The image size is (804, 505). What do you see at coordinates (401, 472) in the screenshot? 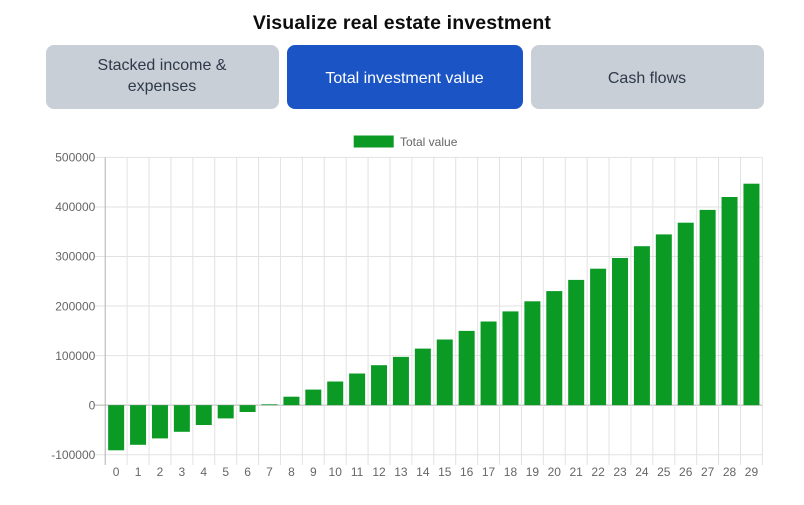
I see `svg-text: 13` at bounding box center [401, 472].